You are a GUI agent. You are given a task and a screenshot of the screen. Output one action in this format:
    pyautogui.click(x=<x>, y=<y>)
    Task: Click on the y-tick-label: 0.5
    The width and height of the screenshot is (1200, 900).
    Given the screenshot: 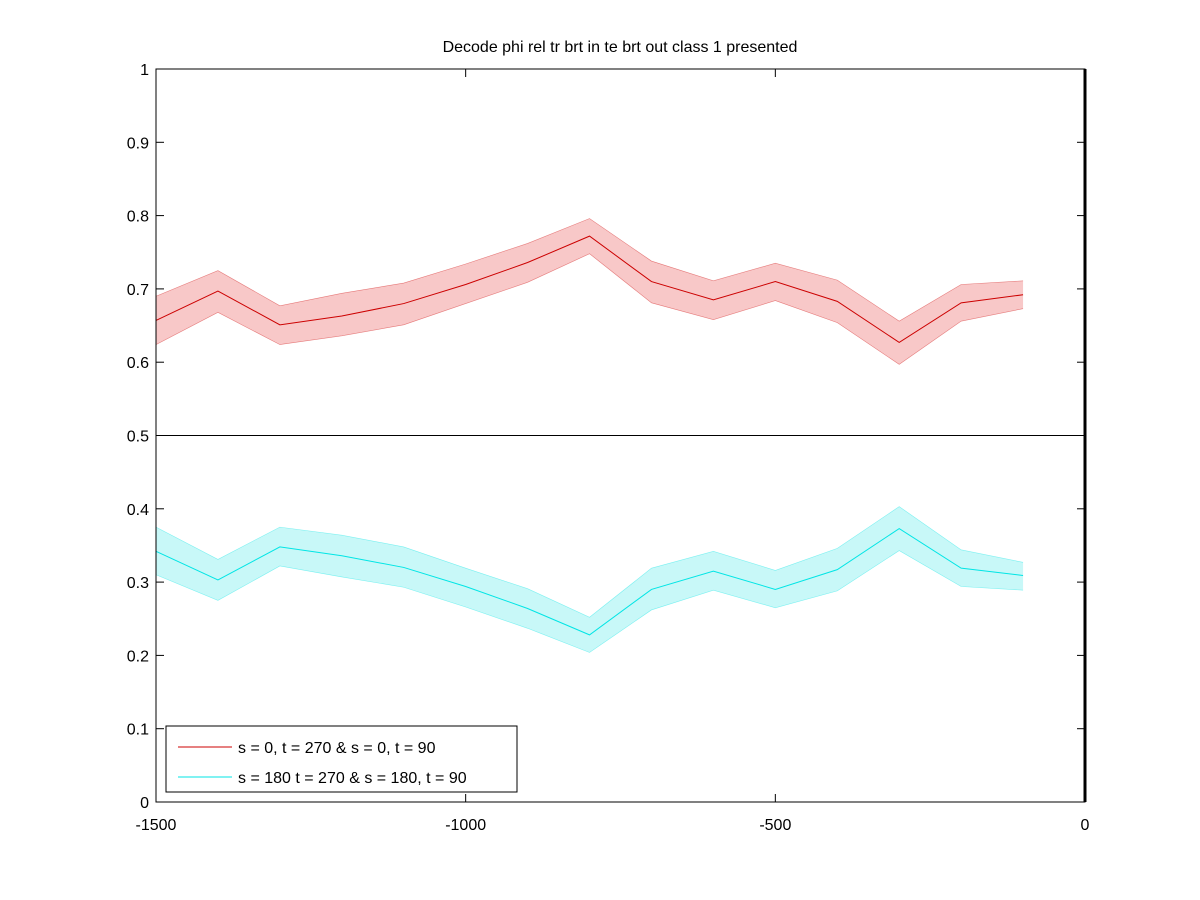 What is the action you would take?
    pyautogui.click(x=138, y=437)
    